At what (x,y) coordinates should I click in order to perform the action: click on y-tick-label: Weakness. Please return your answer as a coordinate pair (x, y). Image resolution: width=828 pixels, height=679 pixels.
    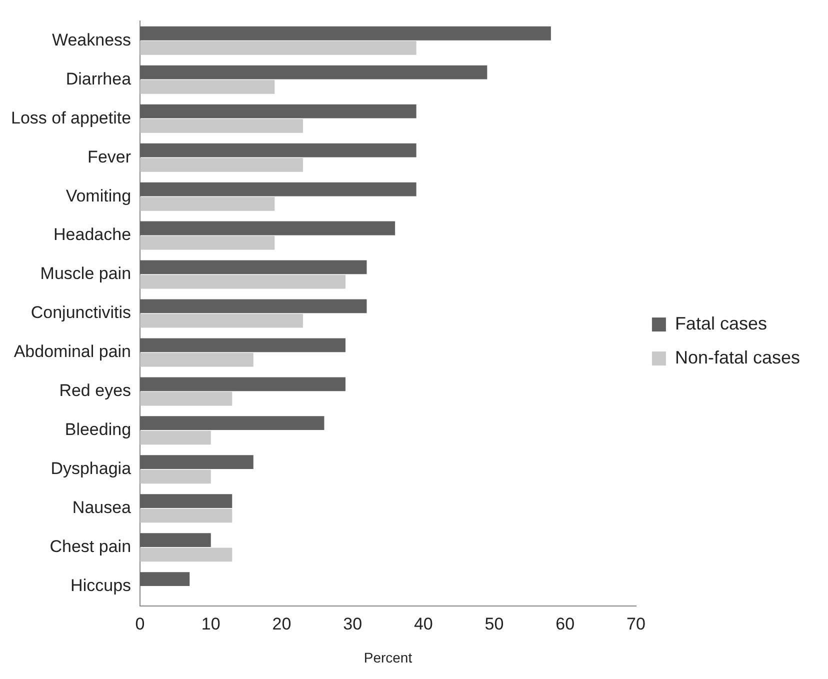
    Looking at the image, I should click on (92, 40).